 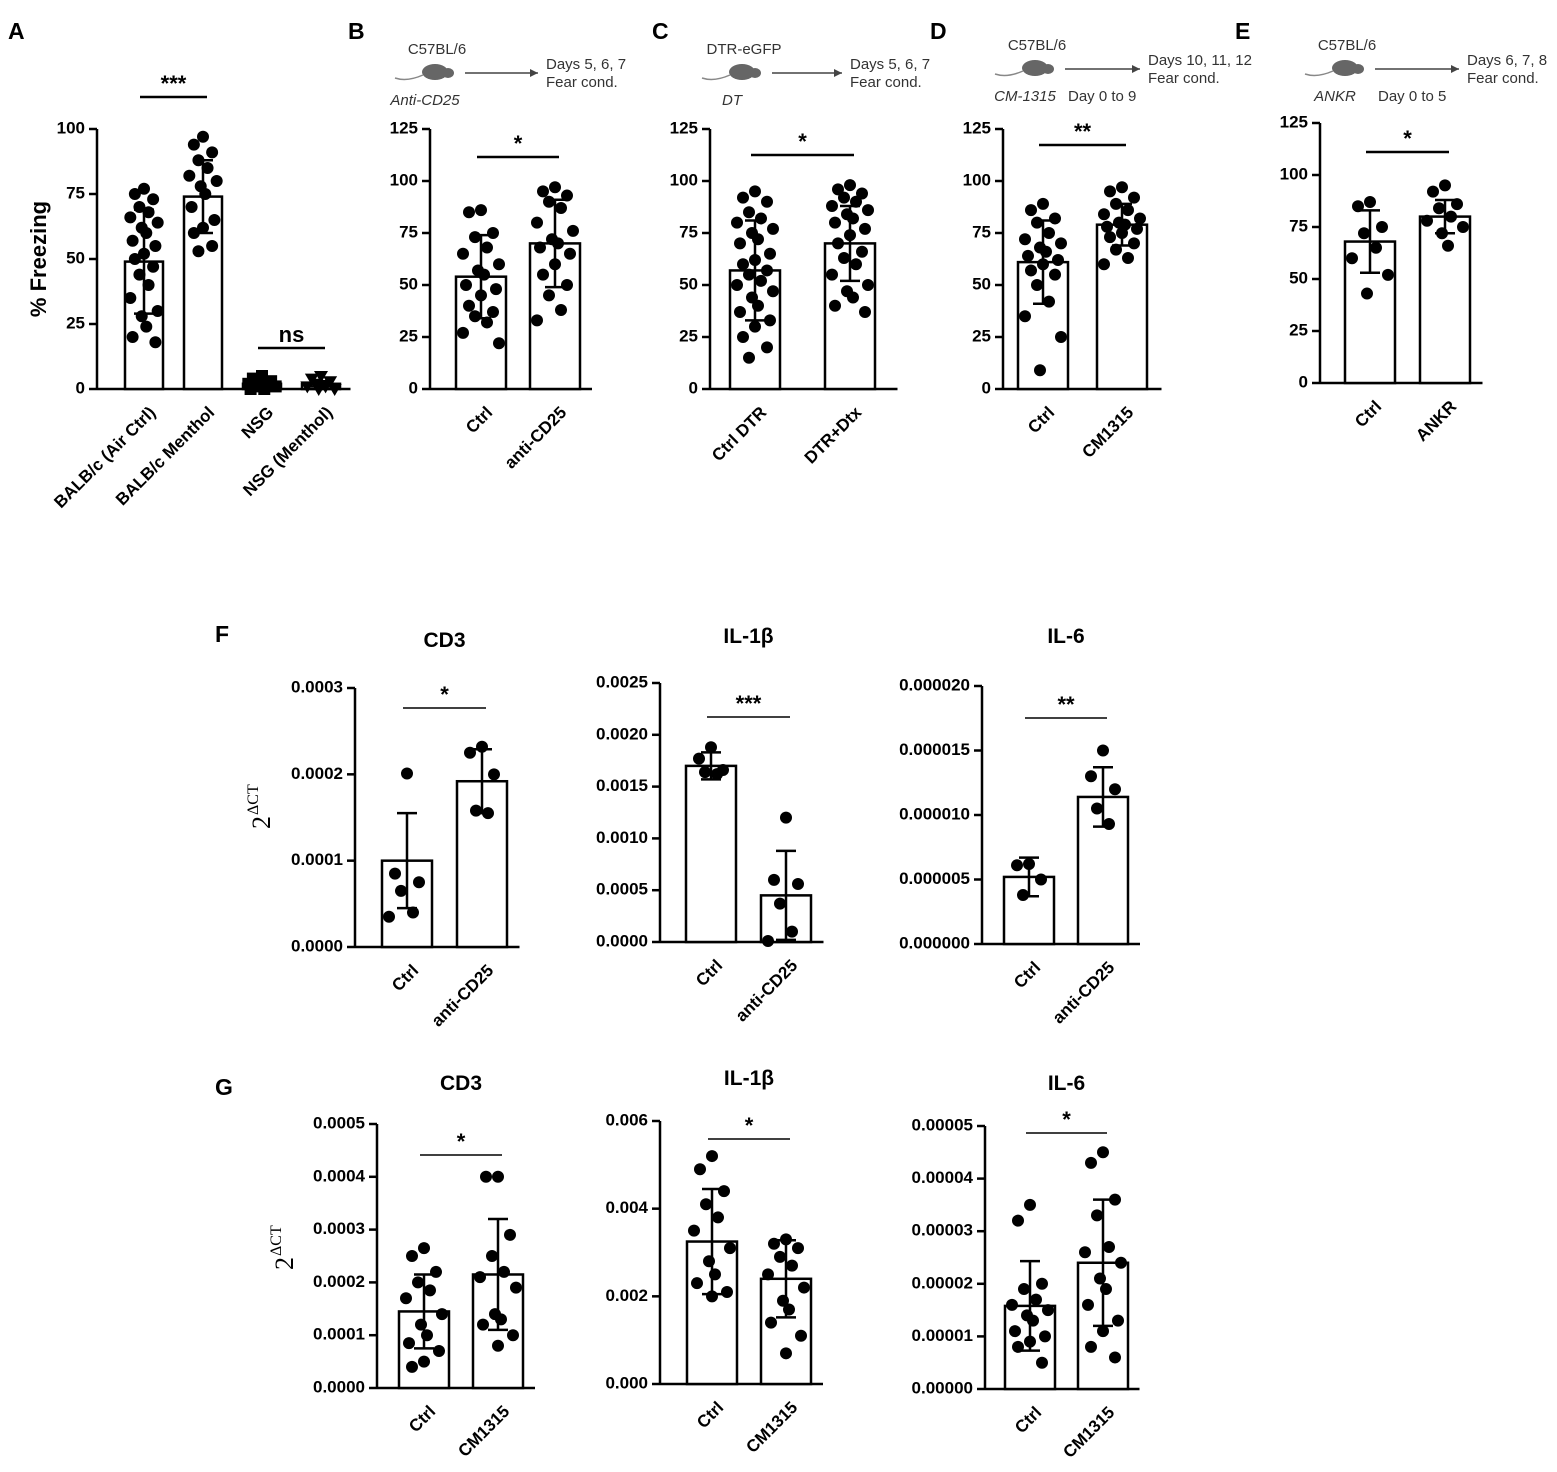 I want to click on mouse-tail, so click(x=409, y=77).